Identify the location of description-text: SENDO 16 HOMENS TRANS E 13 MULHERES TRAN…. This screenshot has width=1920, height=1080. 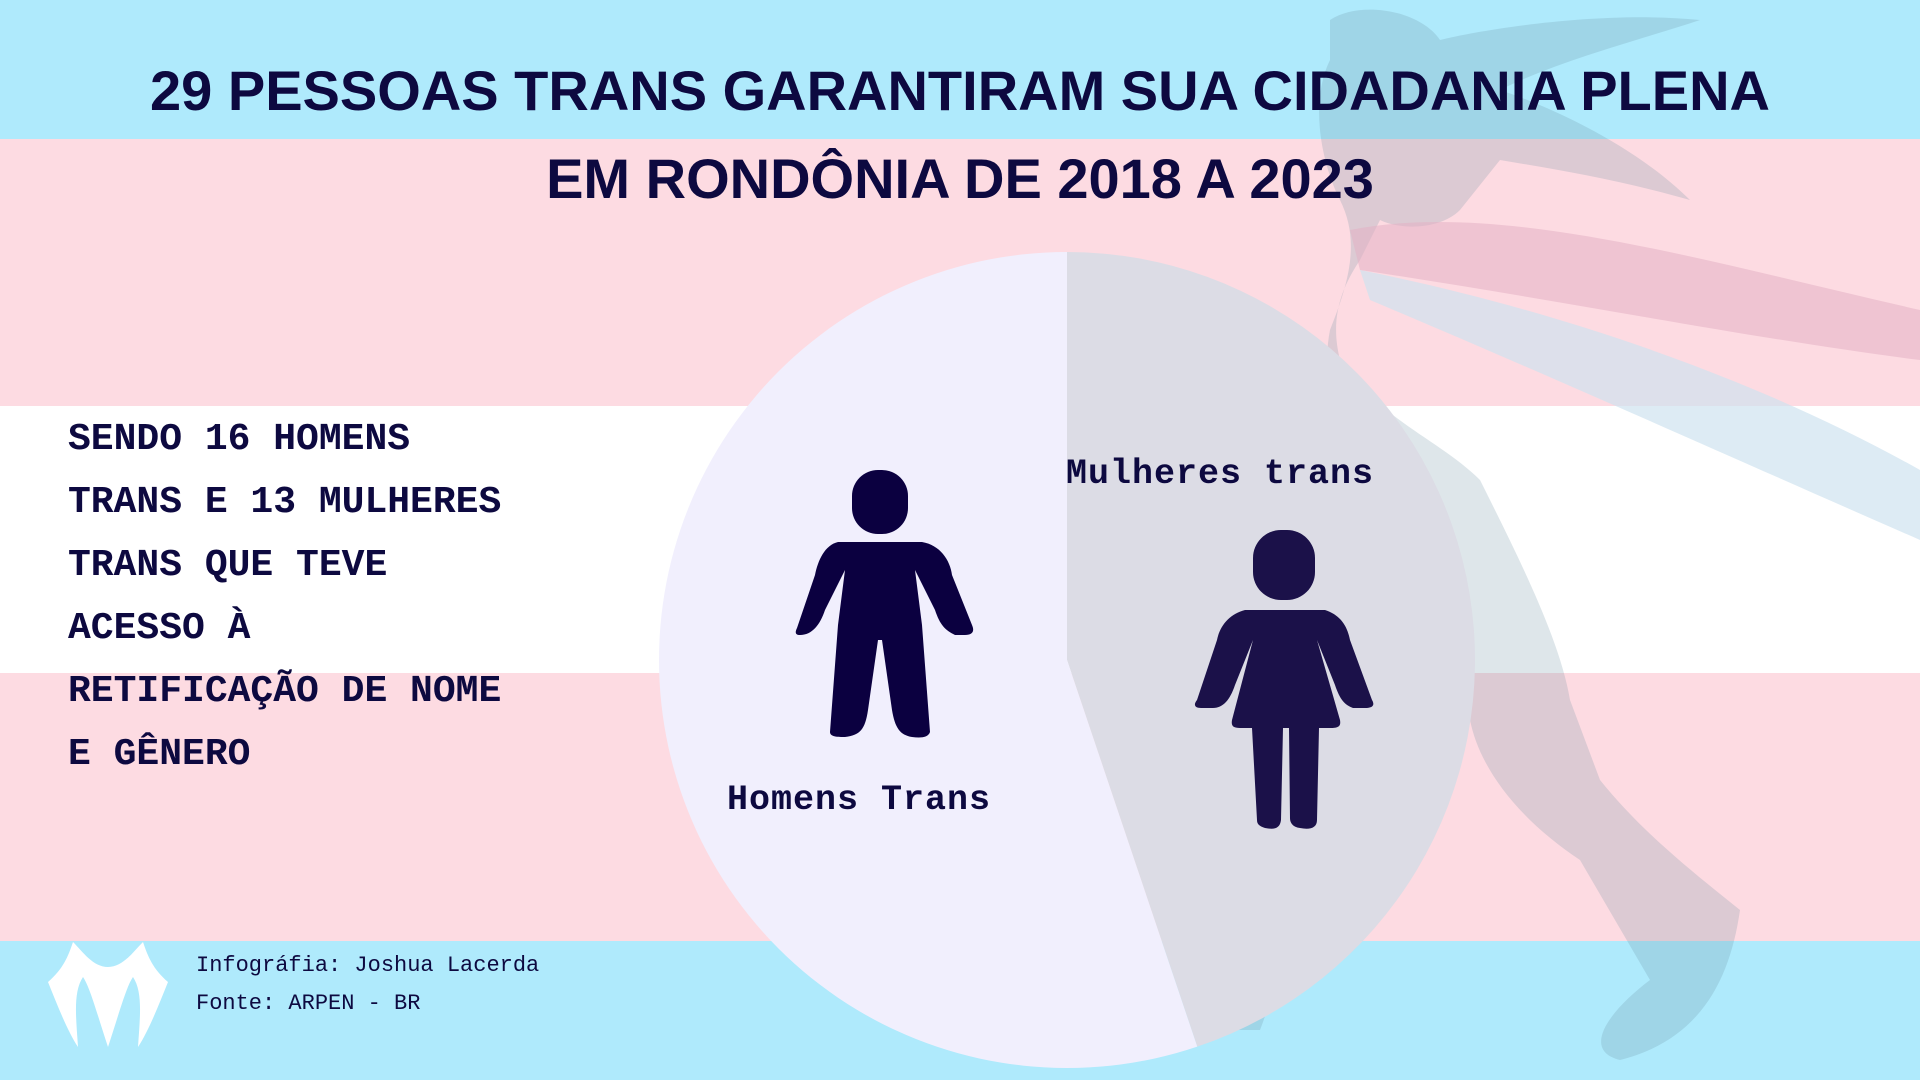
(285, 597).